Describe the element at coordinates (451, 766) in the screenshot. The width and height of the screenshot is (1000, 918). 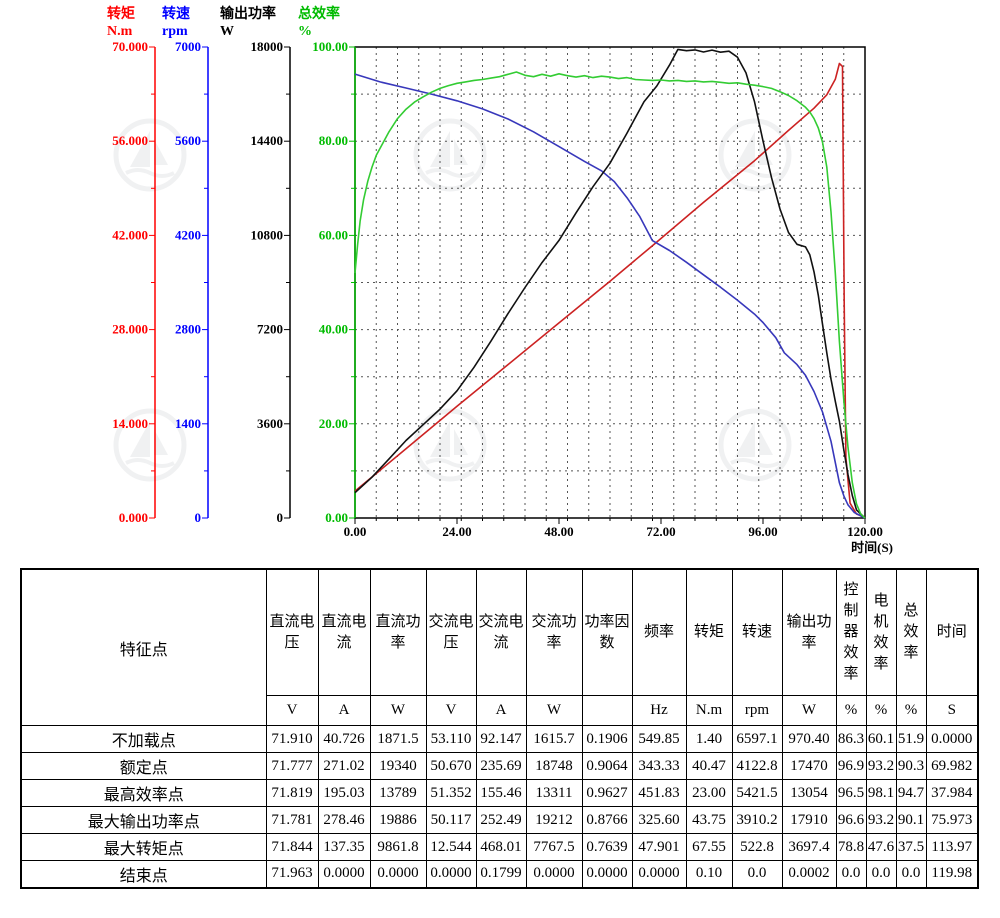
I see `value-cell: 50.670` at that location.